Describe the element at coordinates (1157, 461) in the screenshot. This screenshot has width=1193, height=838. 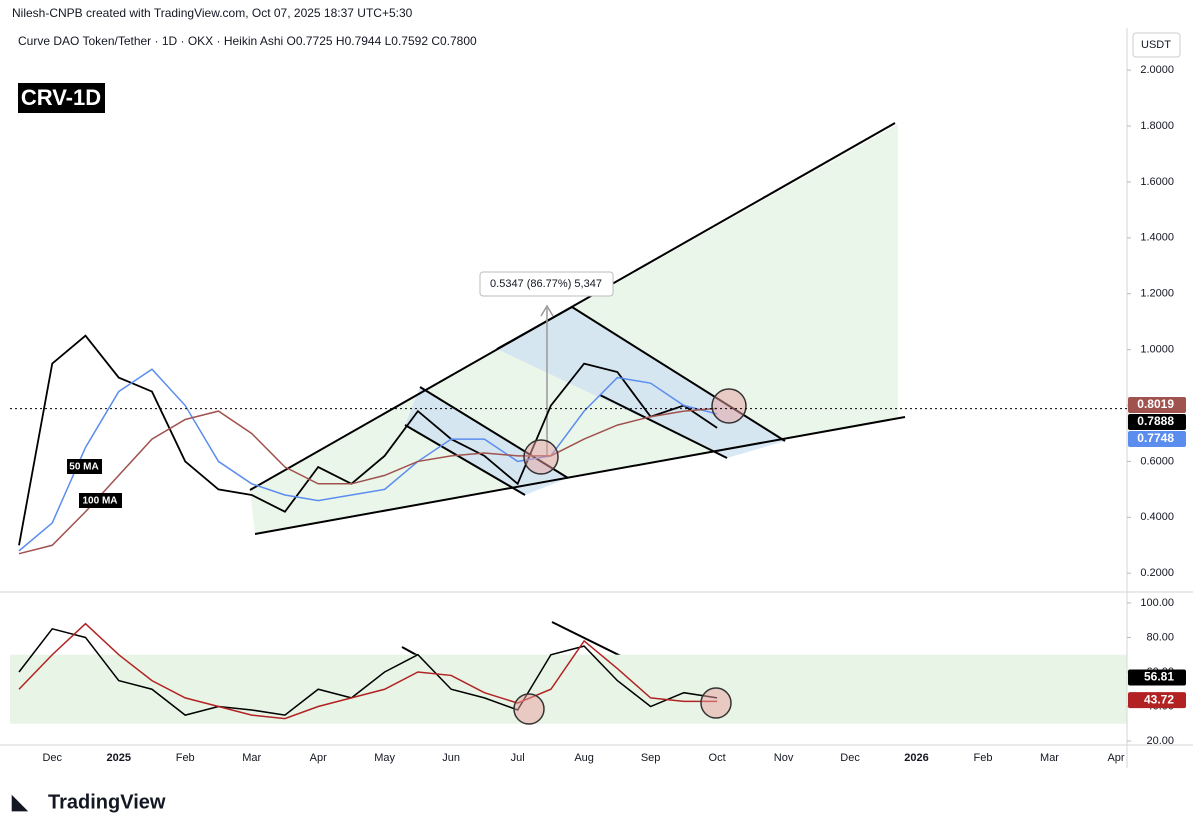
I see `y-tick-label: 0.6000` at that location.